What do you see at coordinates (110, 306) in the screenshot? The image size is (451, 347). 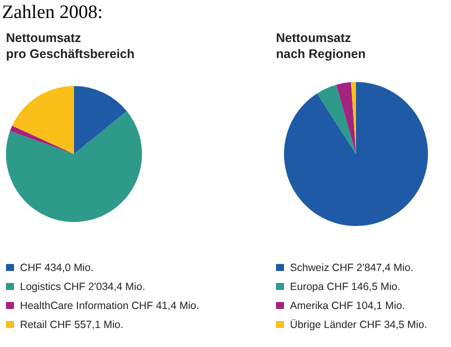 I see `legend-label: HealthCare Information CHF 41,4 Mio.` at bounding box center [110, 306].